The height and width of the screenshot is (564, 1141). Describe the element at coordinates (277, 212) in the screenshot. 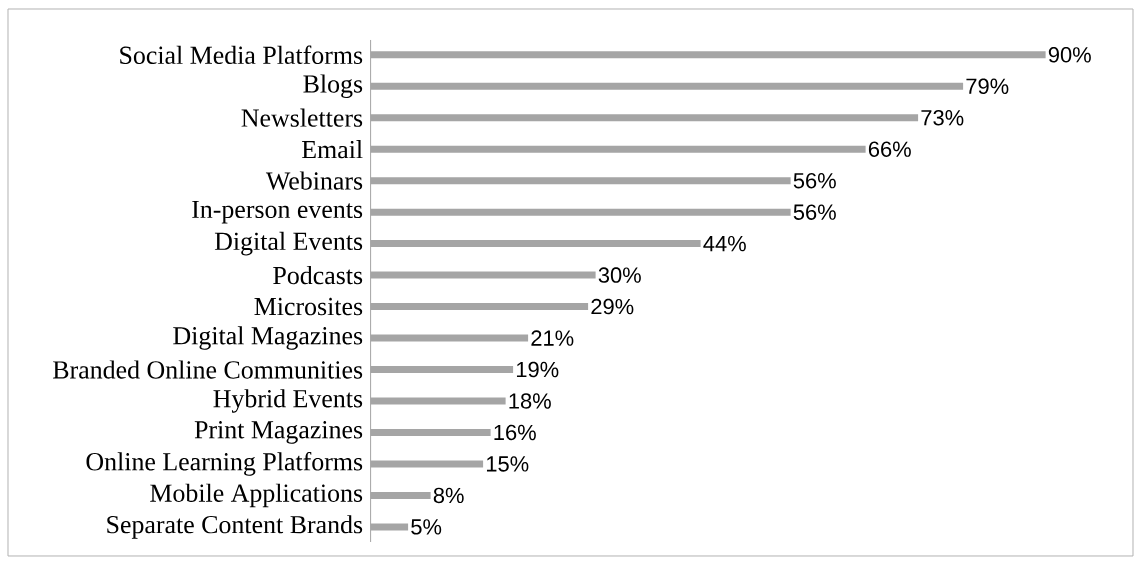

I see `y-tick-label: In-person events` at that location.